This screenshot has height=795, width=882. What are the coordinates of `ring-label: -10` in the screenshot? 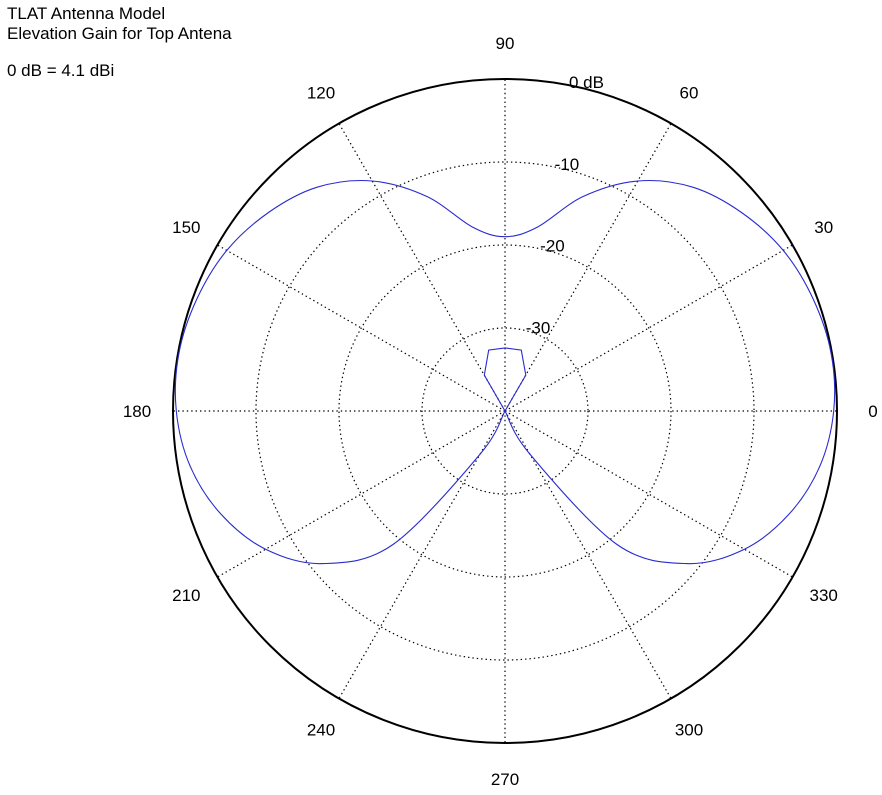 It's located at (567, 164).